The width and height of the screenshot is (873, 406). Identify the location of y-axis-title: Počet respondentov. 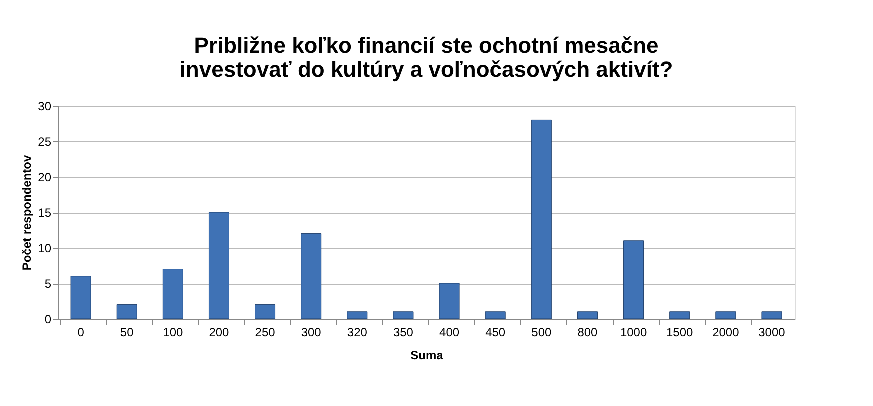
(27, 213).